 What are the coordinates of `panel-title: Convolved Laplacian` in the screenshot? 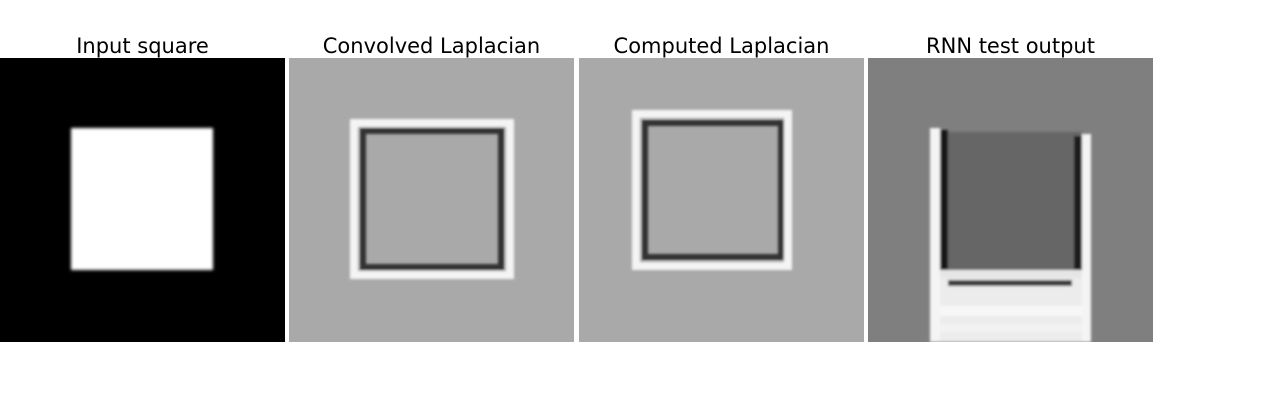 It's located at (431, 46).